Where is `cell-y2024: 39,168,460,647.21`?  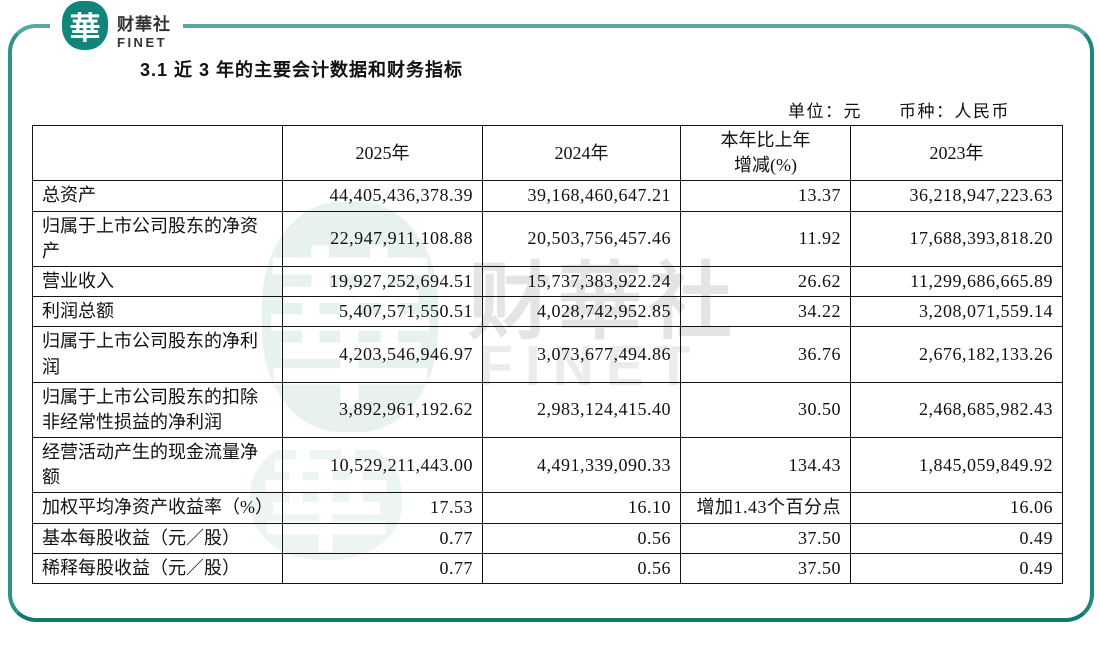
cell-y2024: 39,168,460,647.21 is located at coordinates (581, 196).